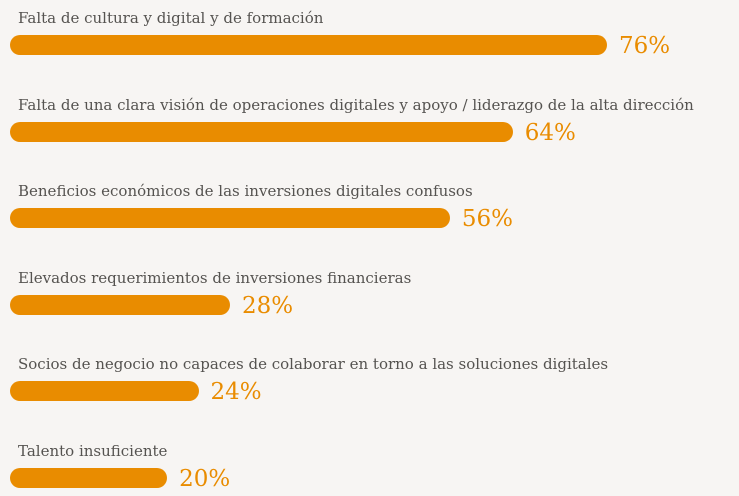  Describe the element at coordinates (550, 132) in the screenshot. I see `value-label: 64%` at that location.